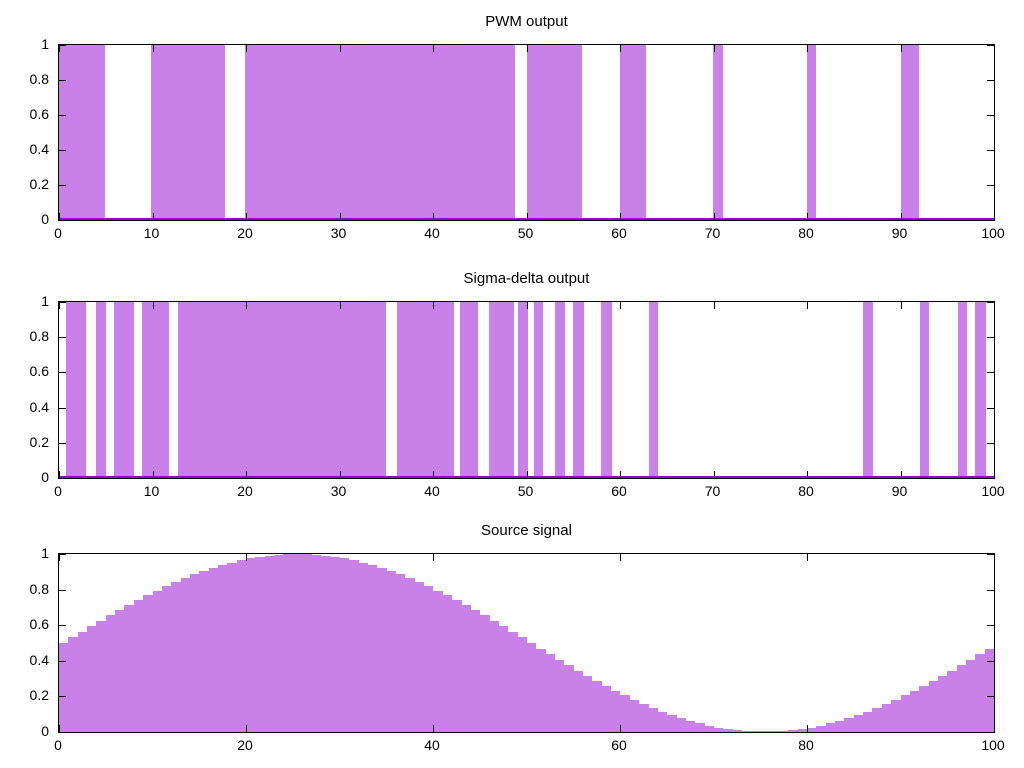 This screenshot has width=1024, height=768. I want to click on y-tick-label: 1, so click(45, 44).